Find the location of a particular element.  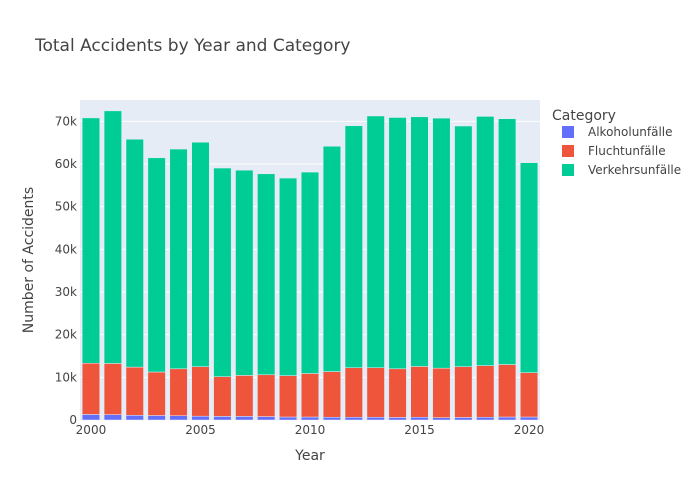

y-tick-label: 50k is located at coordinates (66, 207).